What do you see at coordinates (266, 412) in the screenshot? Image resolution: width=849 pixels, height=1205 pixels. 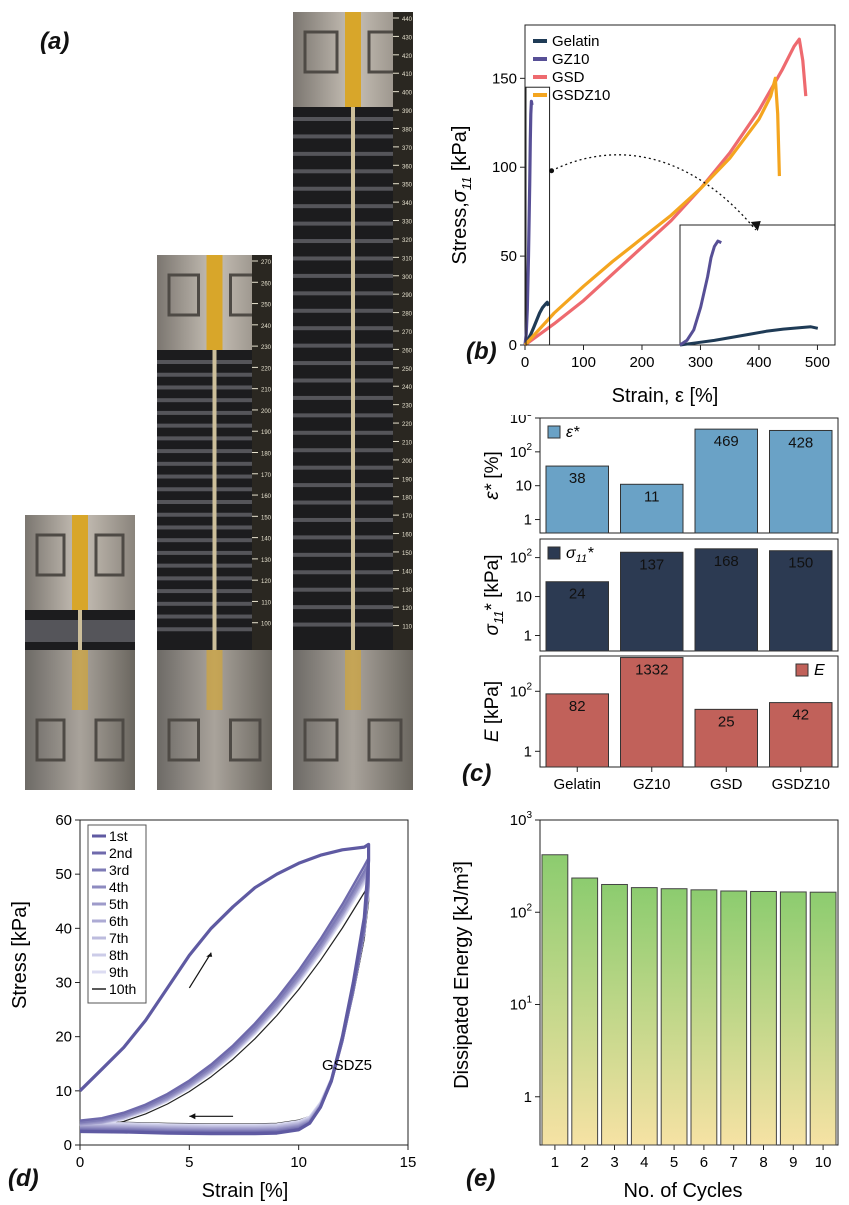 I see `ruler-tick-label: 200` at bounding box center [266, 412].